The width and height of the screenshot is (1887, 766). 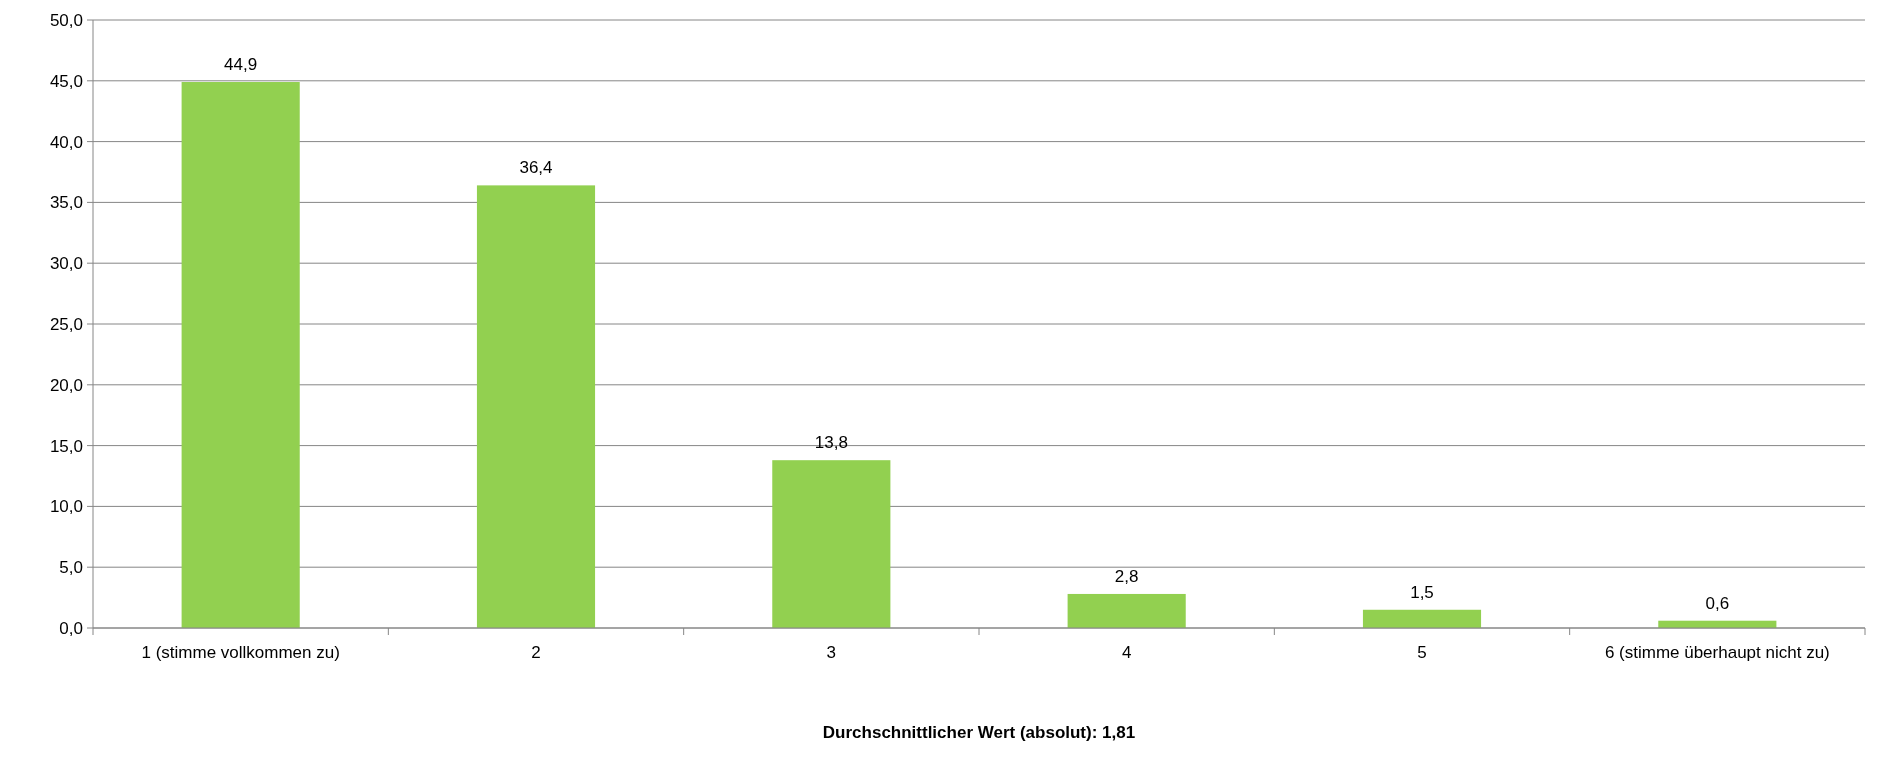 I want to click on y-tick-label: 25,0, so click(x=66, y=324).